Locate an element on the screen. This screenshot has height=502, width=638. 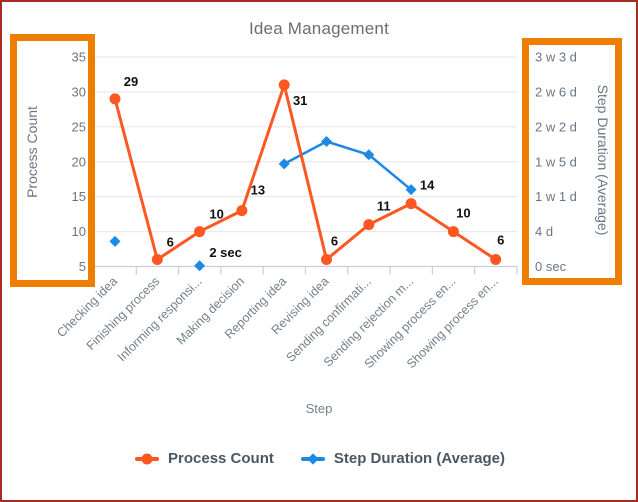
left-axis-tick-label: 25 is located at coordinates (79, 126).